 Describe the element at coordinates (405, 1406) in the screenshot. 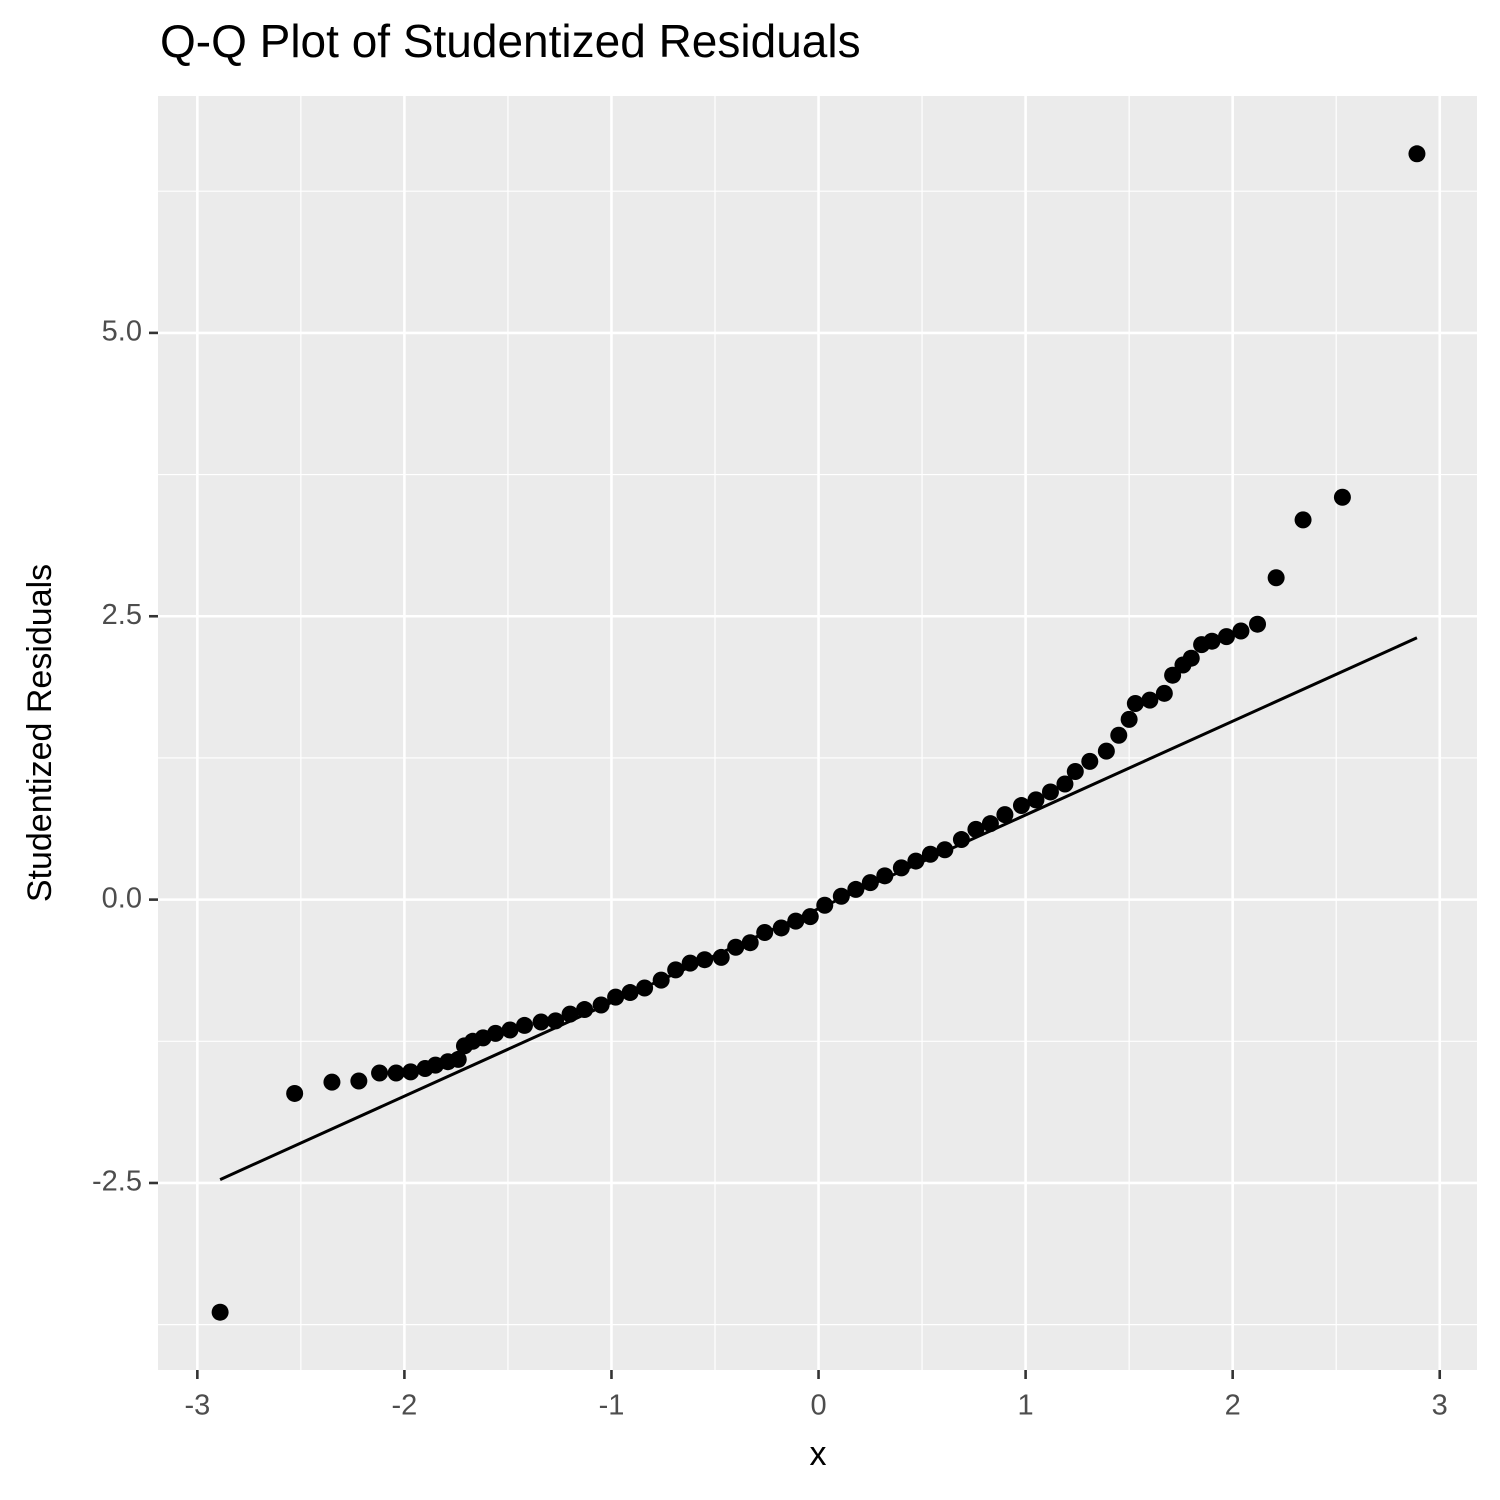

I see `x-tick-label: -2` at that location.